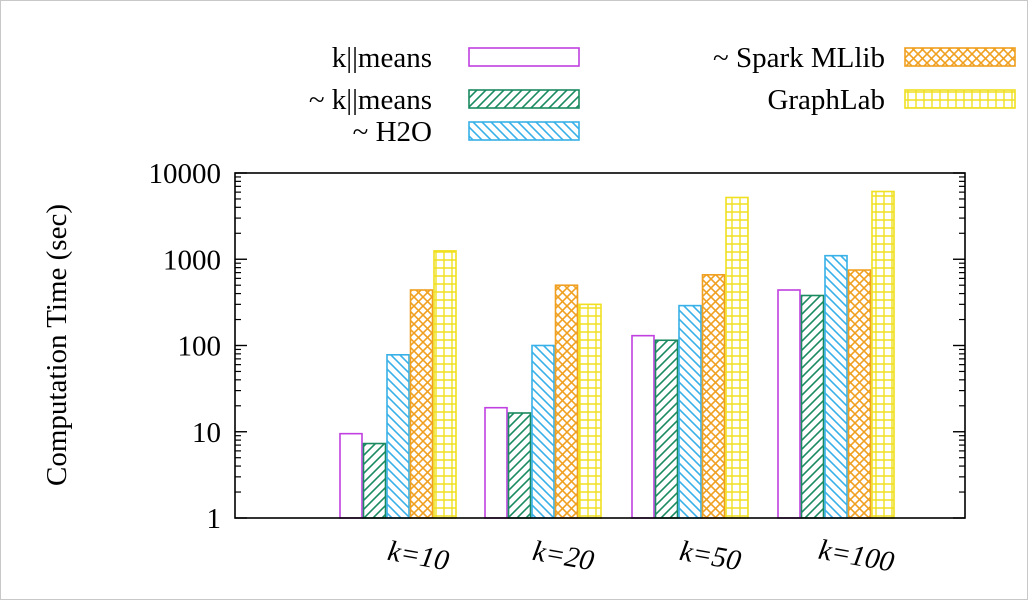 This screenshot has width=1028, height=600. What do you see at coordinates (418, 556) in the screenshot?
I see `x-tick-label: k=10` at bounding box center [418, 556].